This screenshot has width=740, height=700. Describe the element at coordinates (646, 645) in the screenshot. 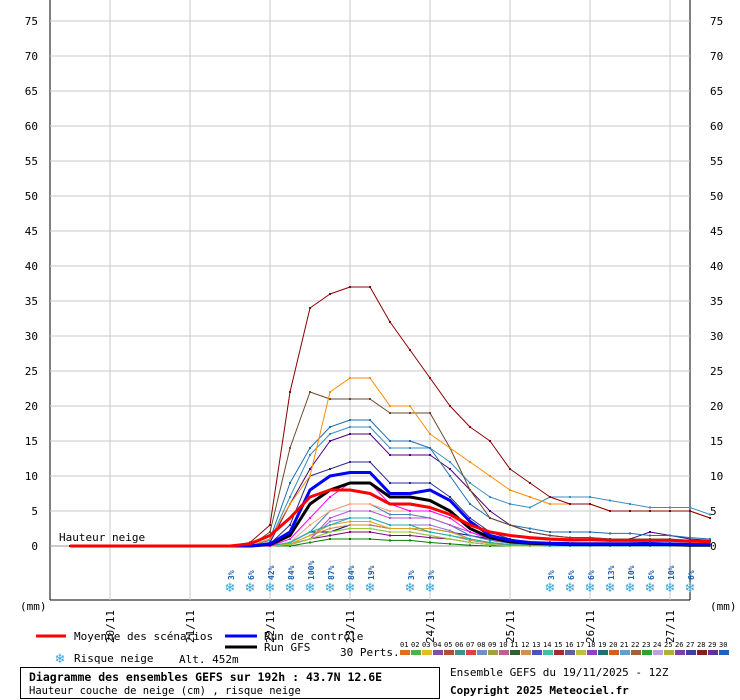

I see `pert-number: 23` at that location.